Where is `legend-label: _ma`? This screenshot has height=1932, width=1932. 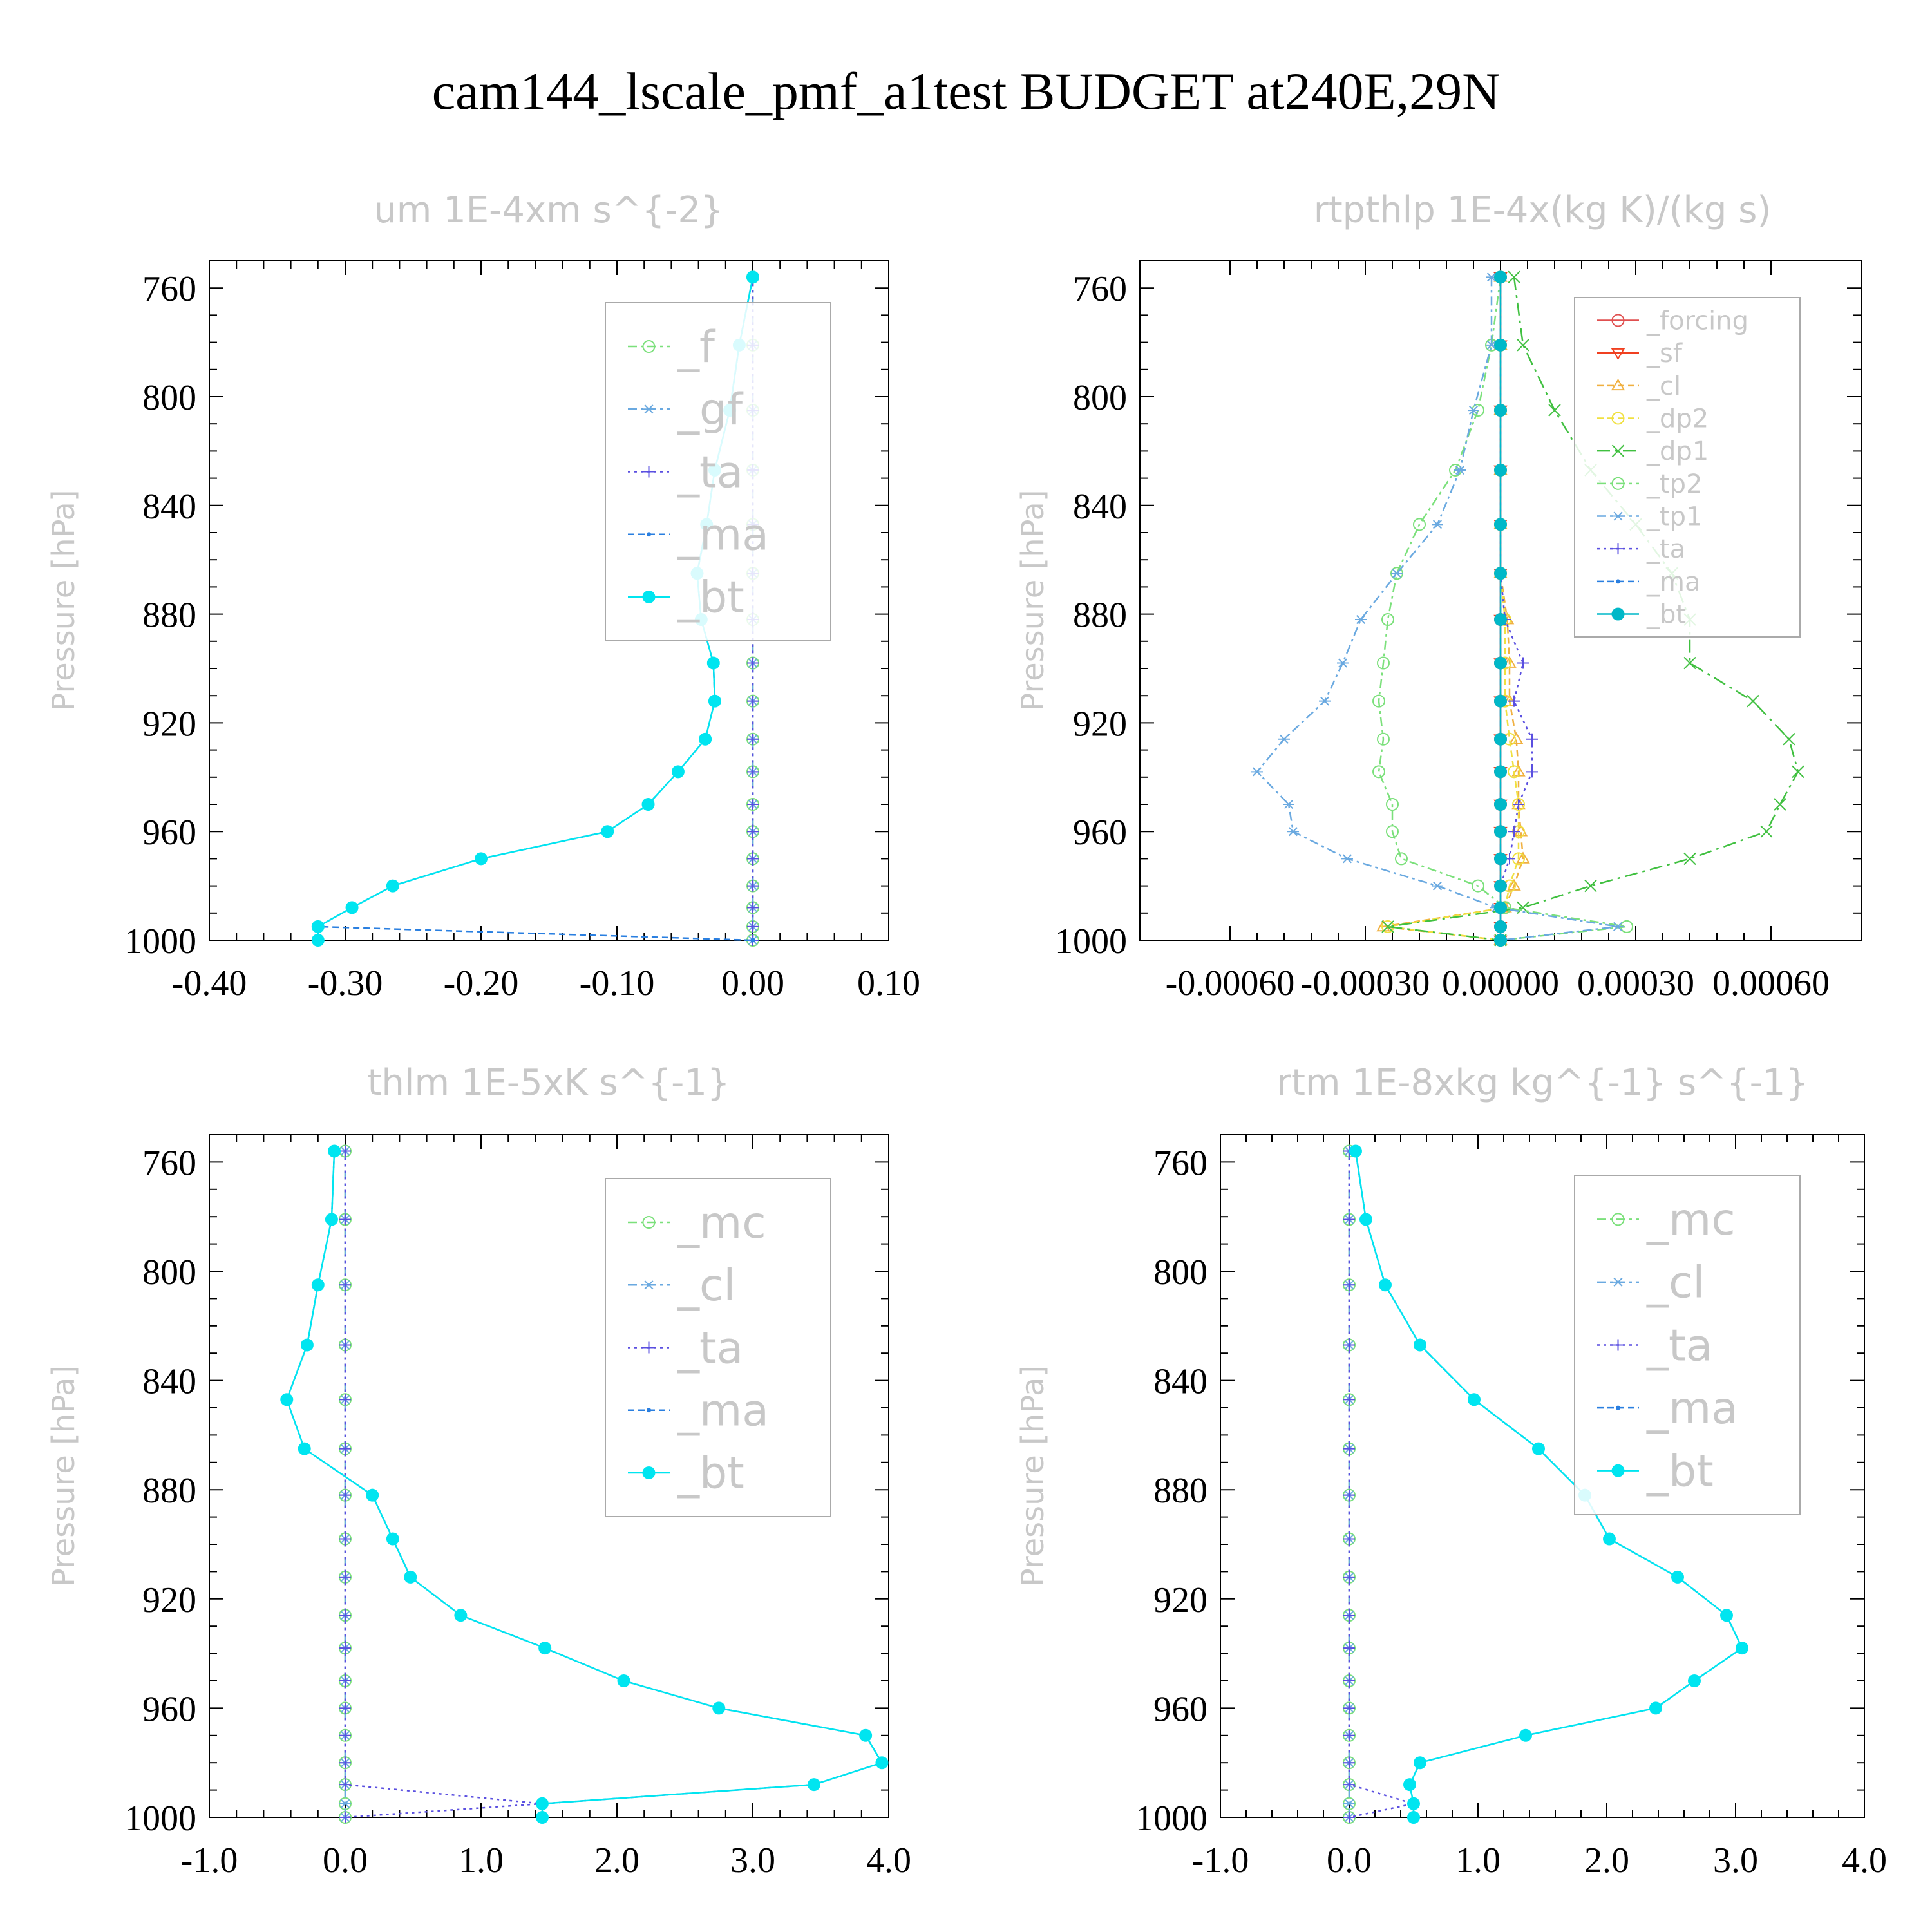 legend-label: _ma is located at coordinates (1692, 1409).